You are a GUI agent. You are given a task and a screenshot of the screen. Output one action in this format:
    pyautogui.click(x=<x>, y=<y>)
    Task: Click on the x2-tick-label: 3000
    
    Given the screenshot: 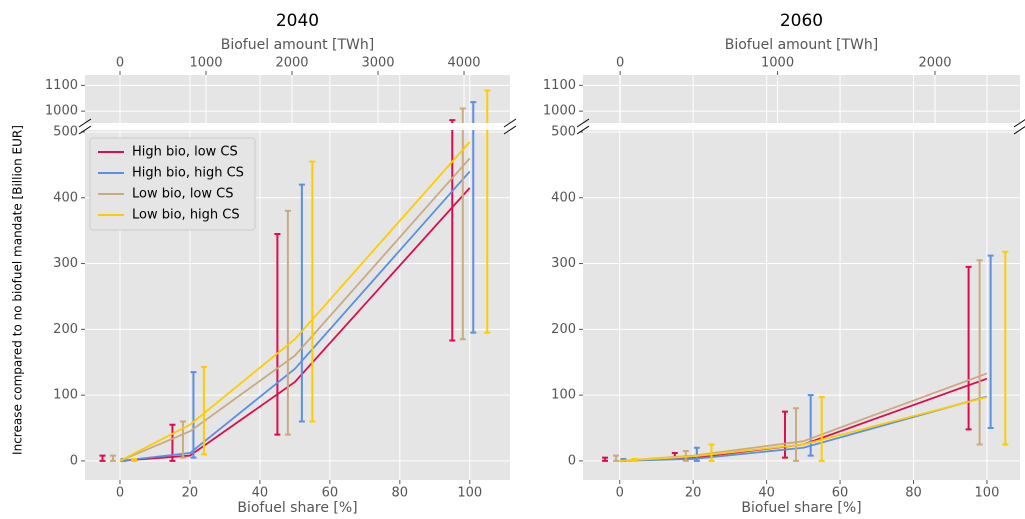 What is the action you would take?
    pyautogui.click(x=377, y=63)
    